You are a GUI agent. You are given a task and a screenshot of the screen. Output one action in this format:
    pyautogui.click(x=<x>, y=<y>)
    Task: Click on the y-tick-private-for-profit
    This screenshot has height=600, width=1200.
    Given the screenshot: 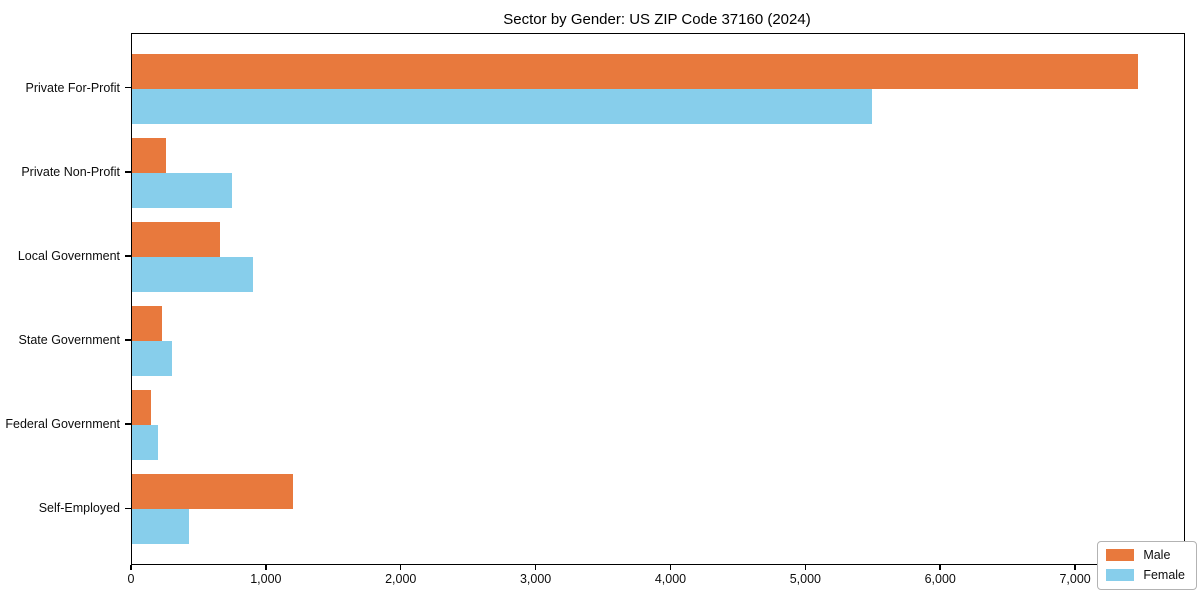 What is the action you would take?
    pyautogui.click(x=128, y=87)
    